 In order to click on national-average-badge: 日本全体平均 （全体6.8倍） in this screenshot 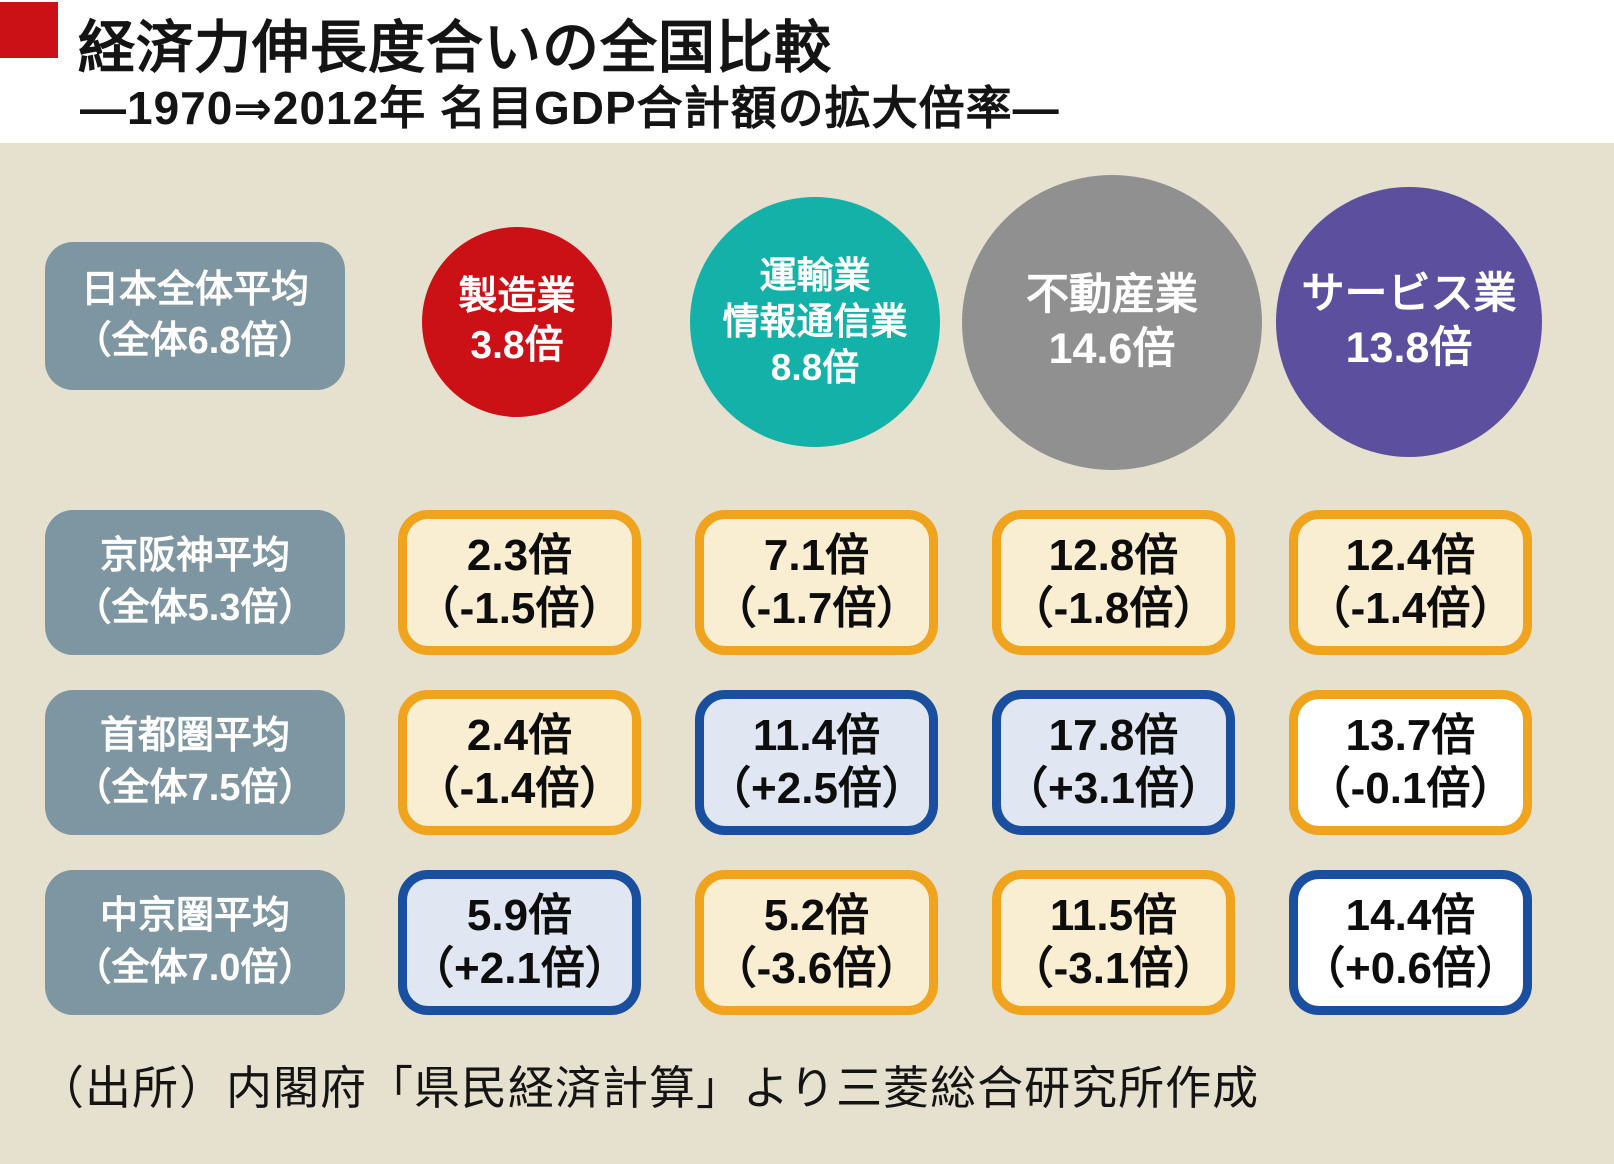, I will do `click(195, 316)`.